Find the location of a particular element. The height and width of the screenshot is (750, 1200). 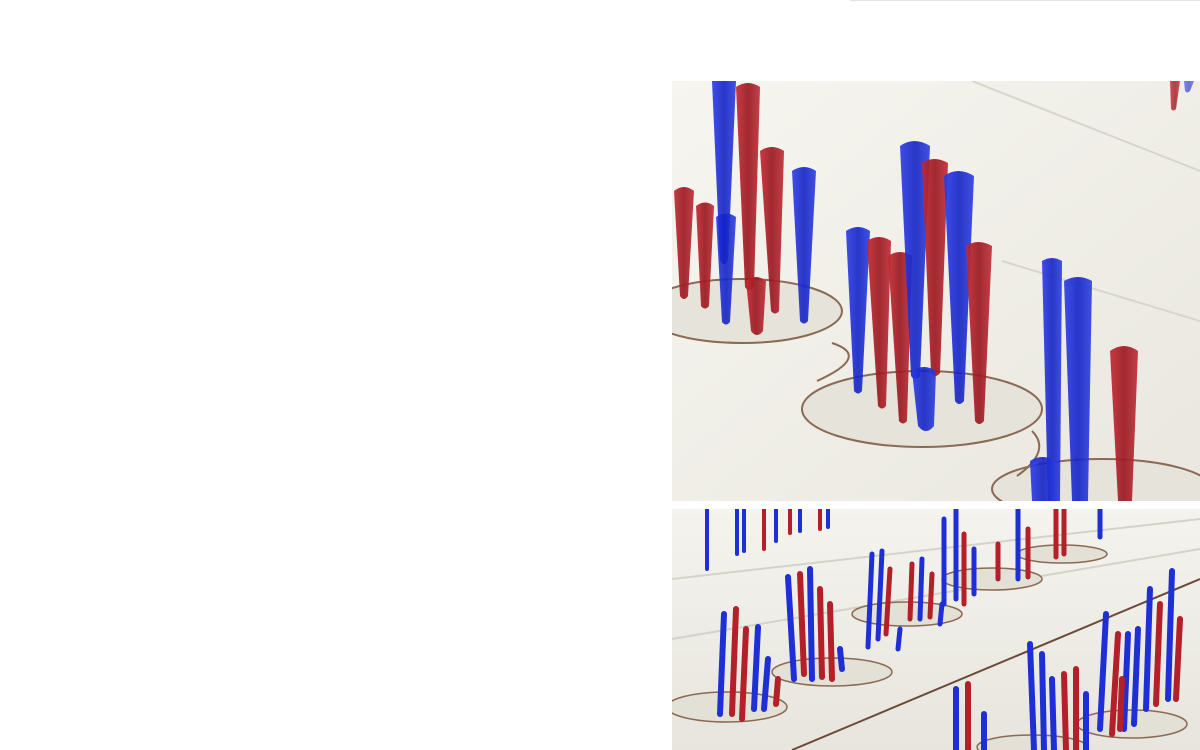

overview-pieces is located at coordinates (944, 629).